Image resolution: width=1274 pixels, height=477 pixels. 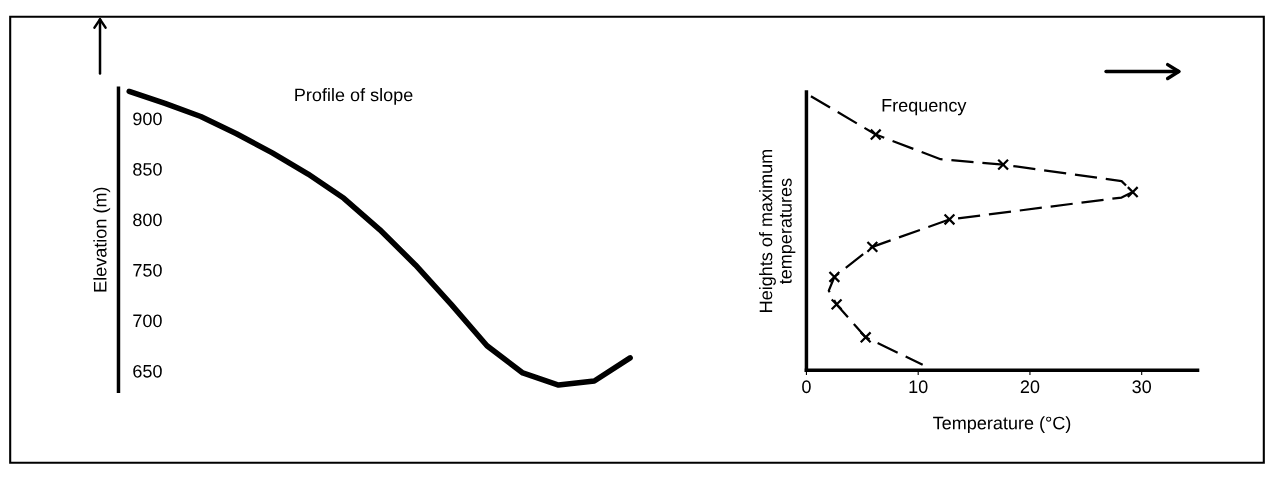 I want to click on x-axis-title: Temperature (°C), so click(x=1002, y=424).